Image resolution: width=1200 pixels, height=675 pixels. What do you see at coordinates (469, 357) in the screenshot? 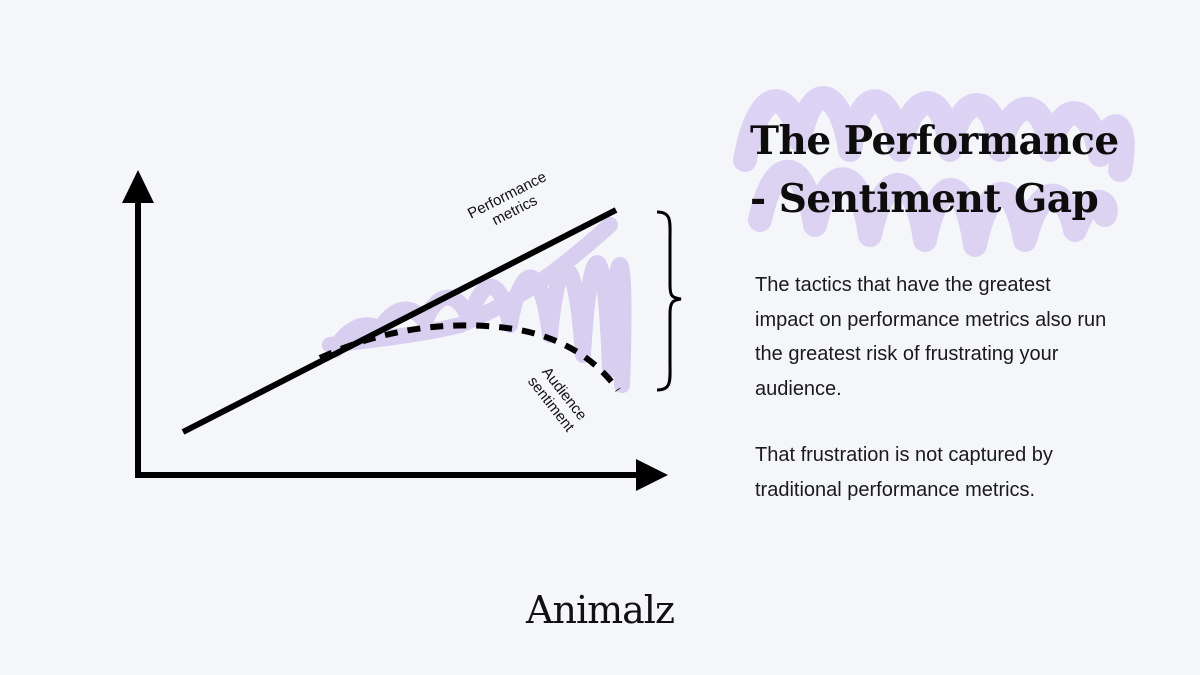
I see `audience-sentiment-line` at bounding box center [469, 357].